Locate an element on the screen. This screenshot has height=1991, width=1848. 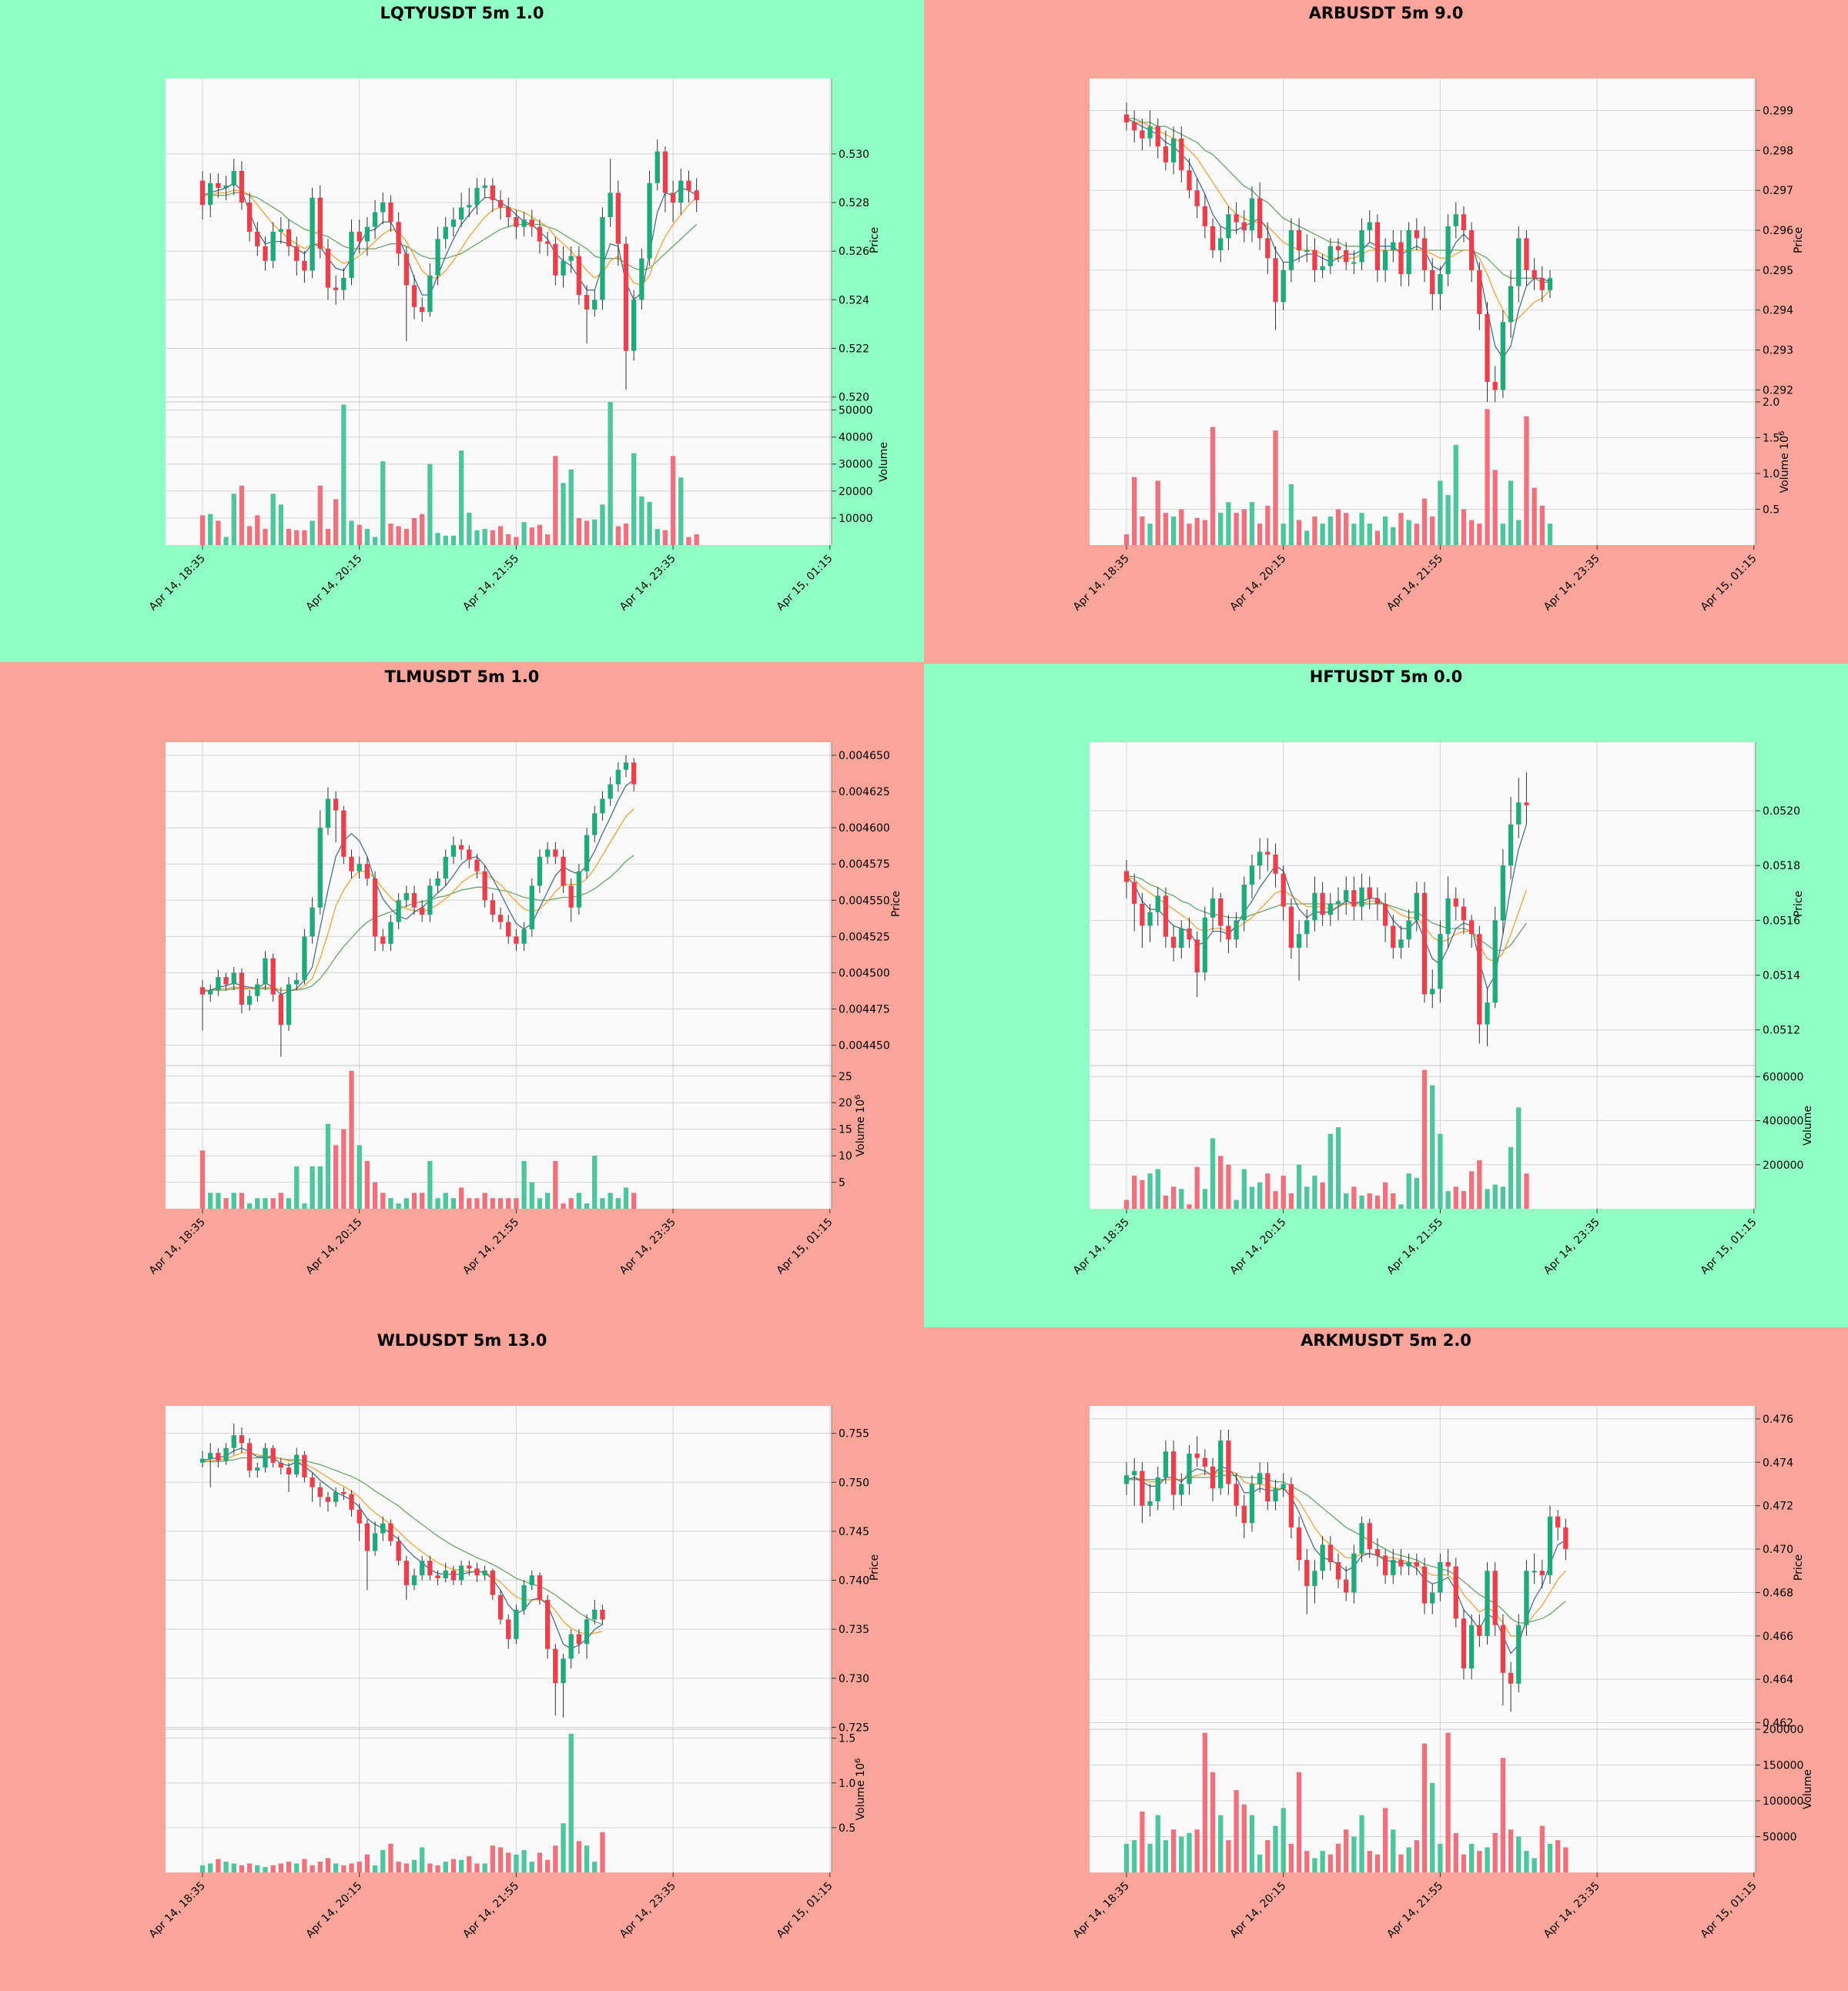
x-tick-label: Apr 14, 18:35 is located at coordinates (1101, 1246).